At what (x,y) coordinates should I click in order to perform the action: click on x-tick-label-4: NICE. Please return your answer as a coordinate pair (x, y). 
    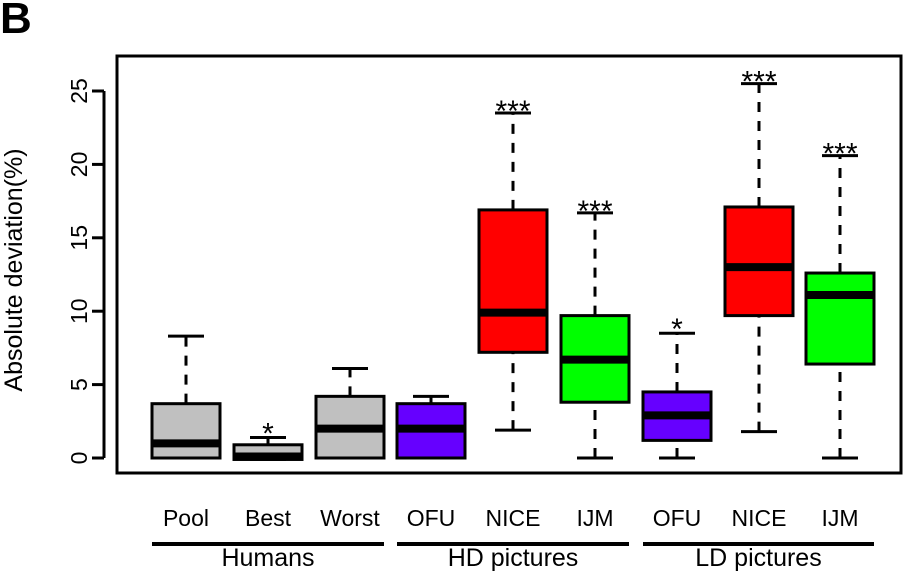
    Looking at the image, I should click on (513, 518).